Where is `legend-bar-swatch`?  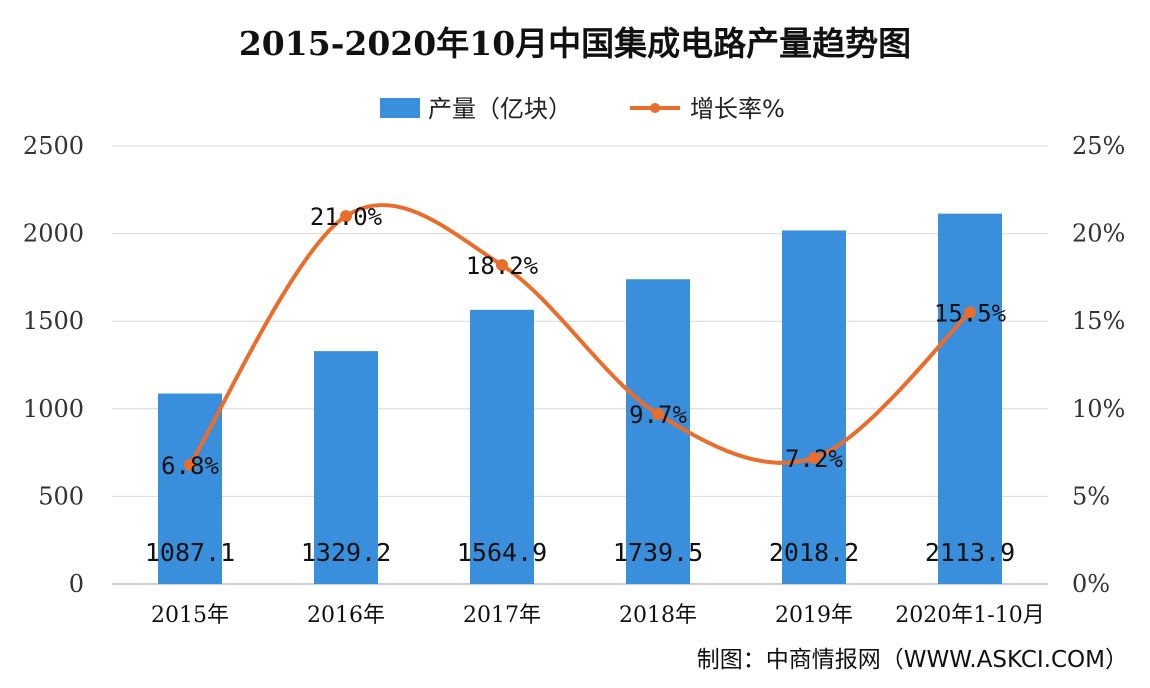 legend-bar-swatch is located at coordinates (400, 108).